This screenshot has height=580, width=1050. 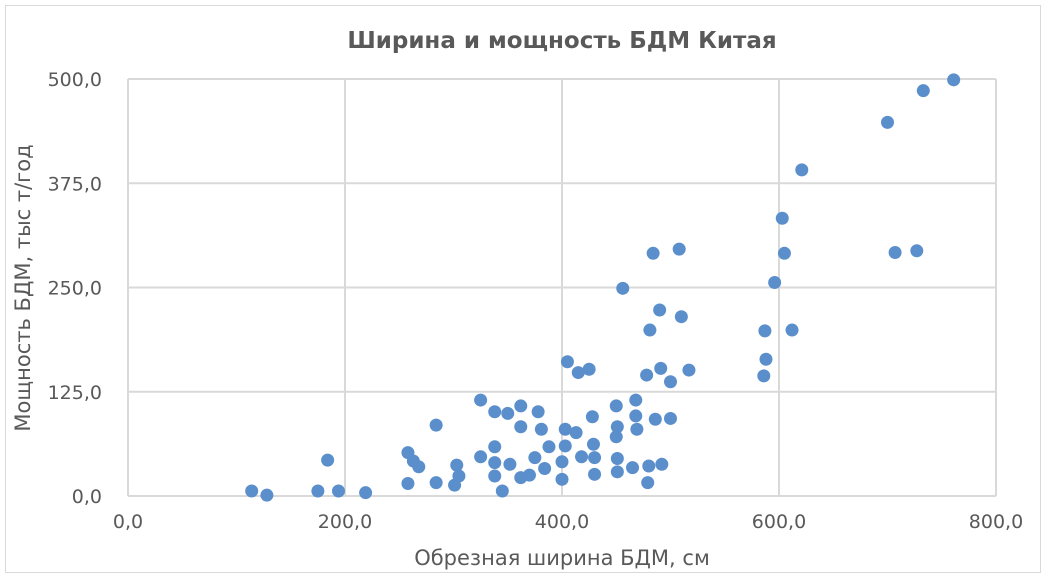 I want to click on y-axis-ticks: 0,0 125,0 250,0 375,0 500,0, so click(x=75, y=288).